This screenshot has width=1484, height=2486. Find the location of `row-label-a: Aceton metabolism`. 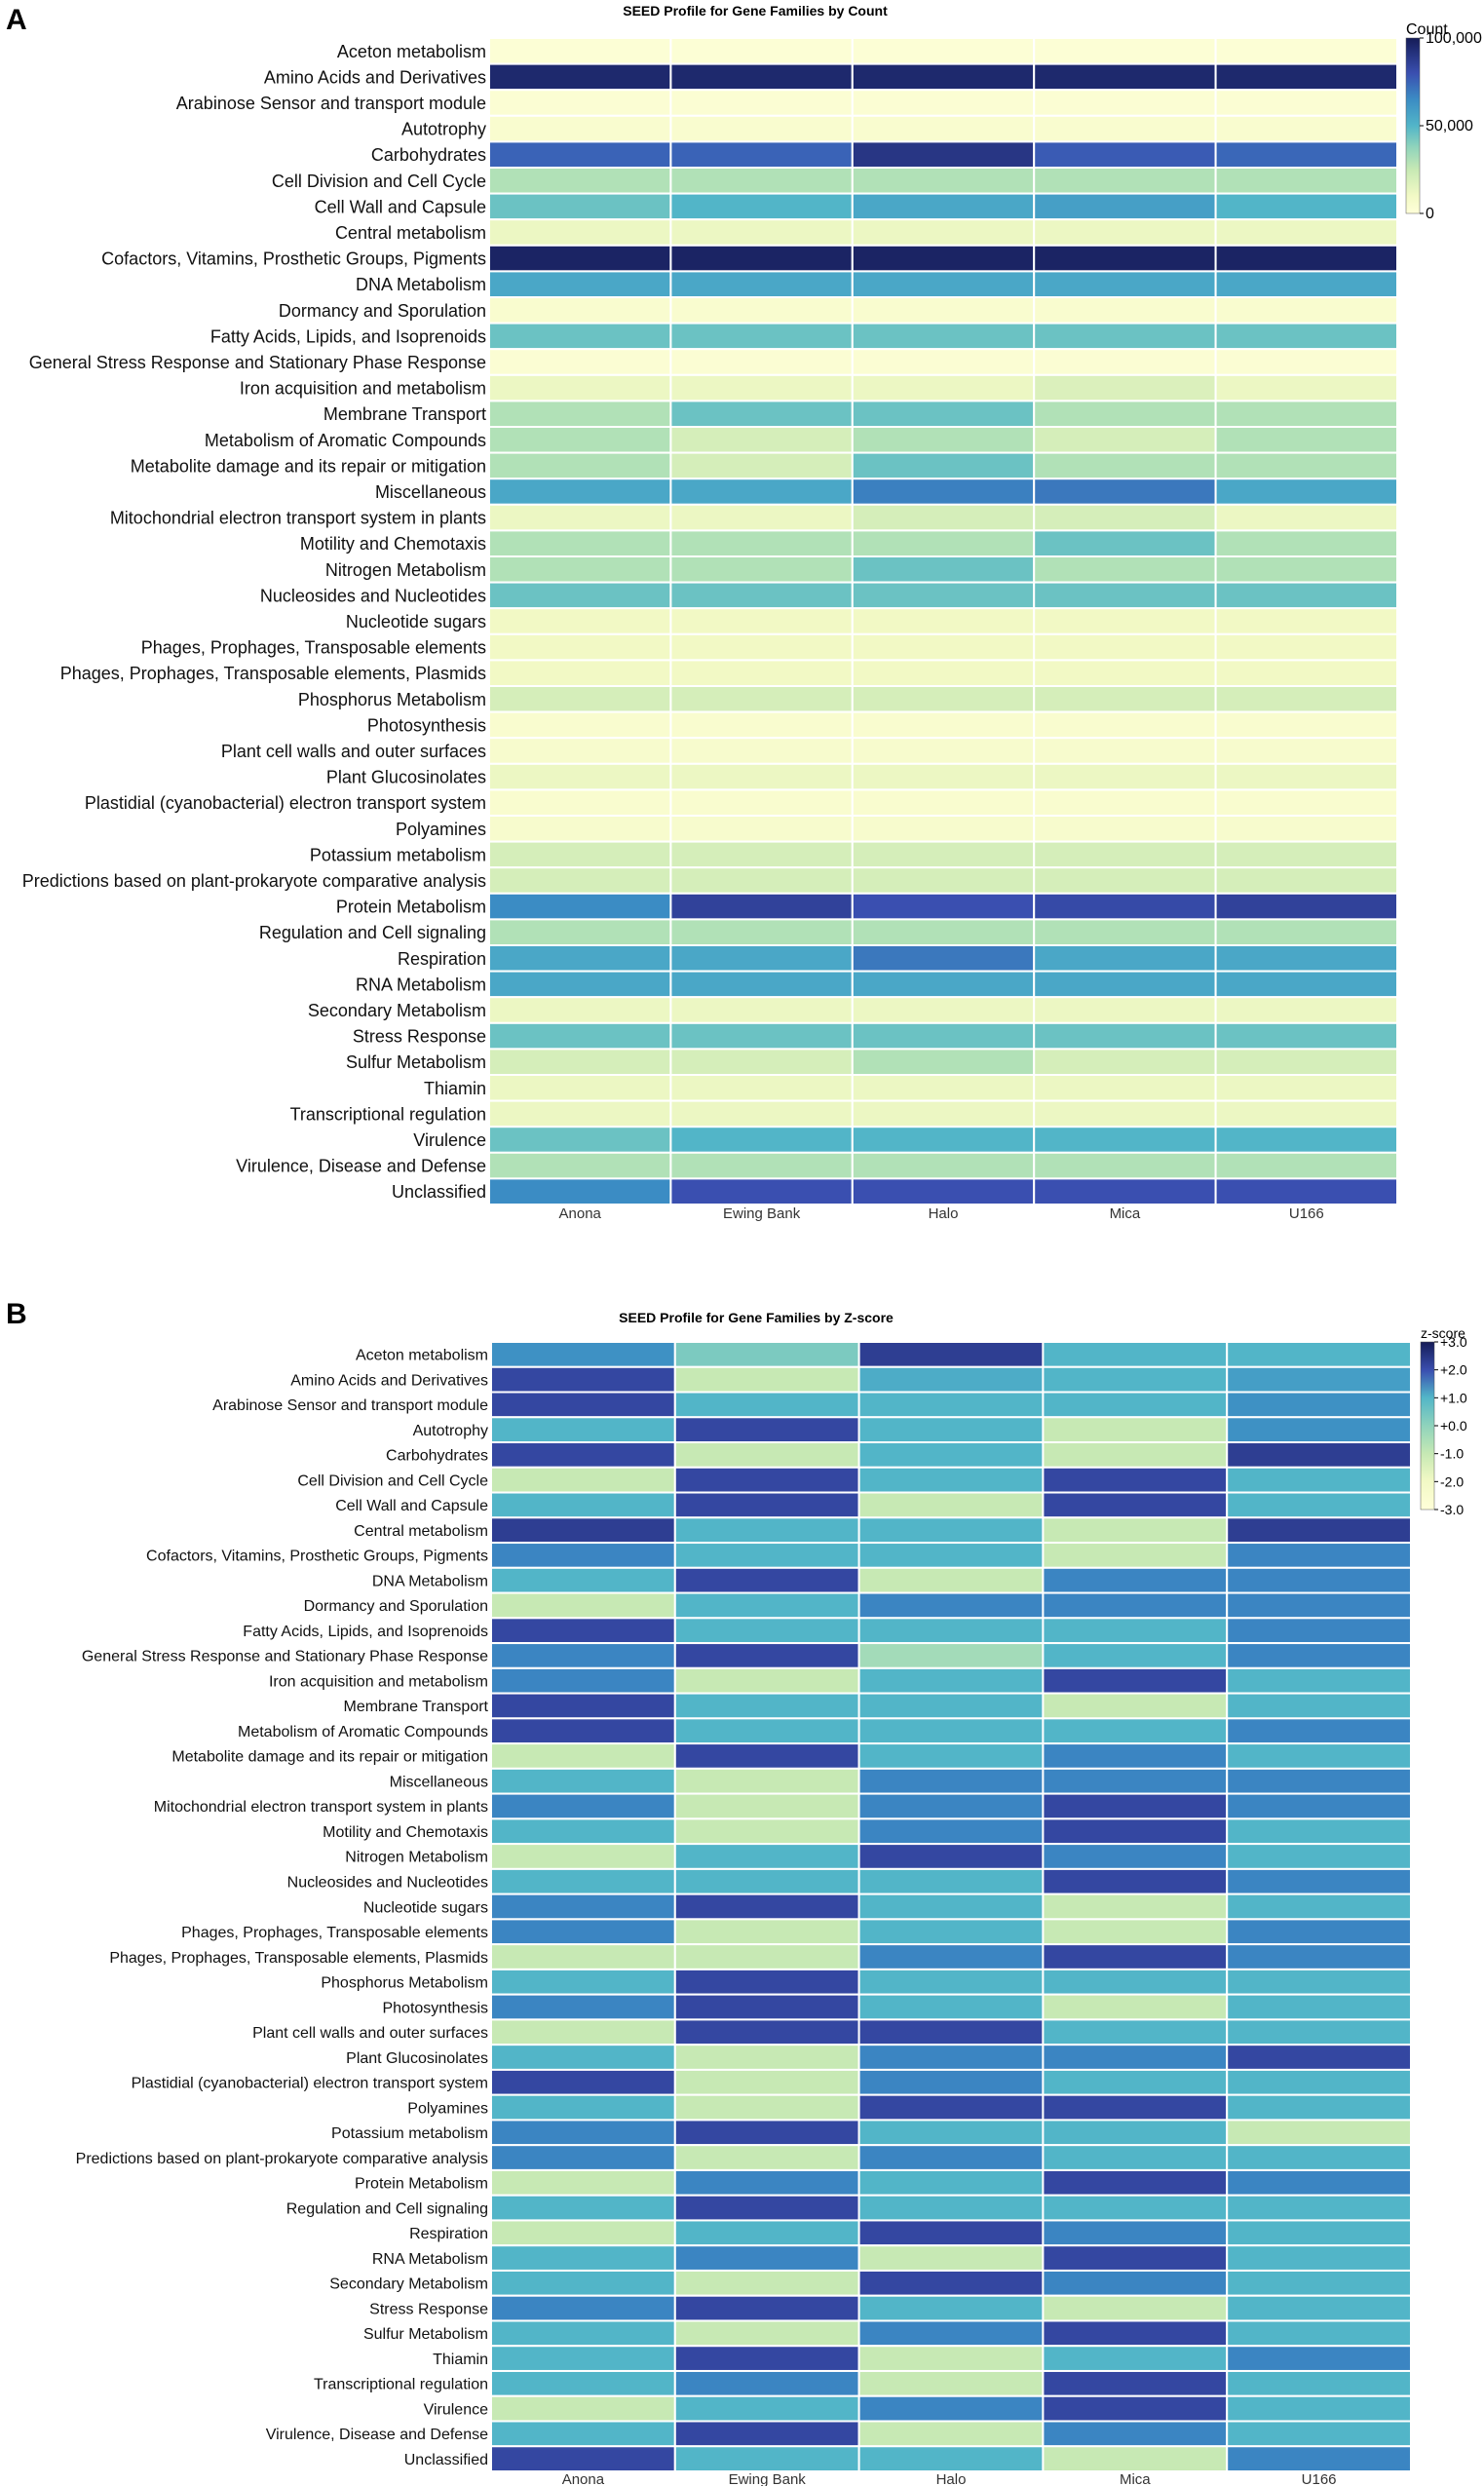

row-label-a: Aceton metabolism is located at coordinates (411, 51).